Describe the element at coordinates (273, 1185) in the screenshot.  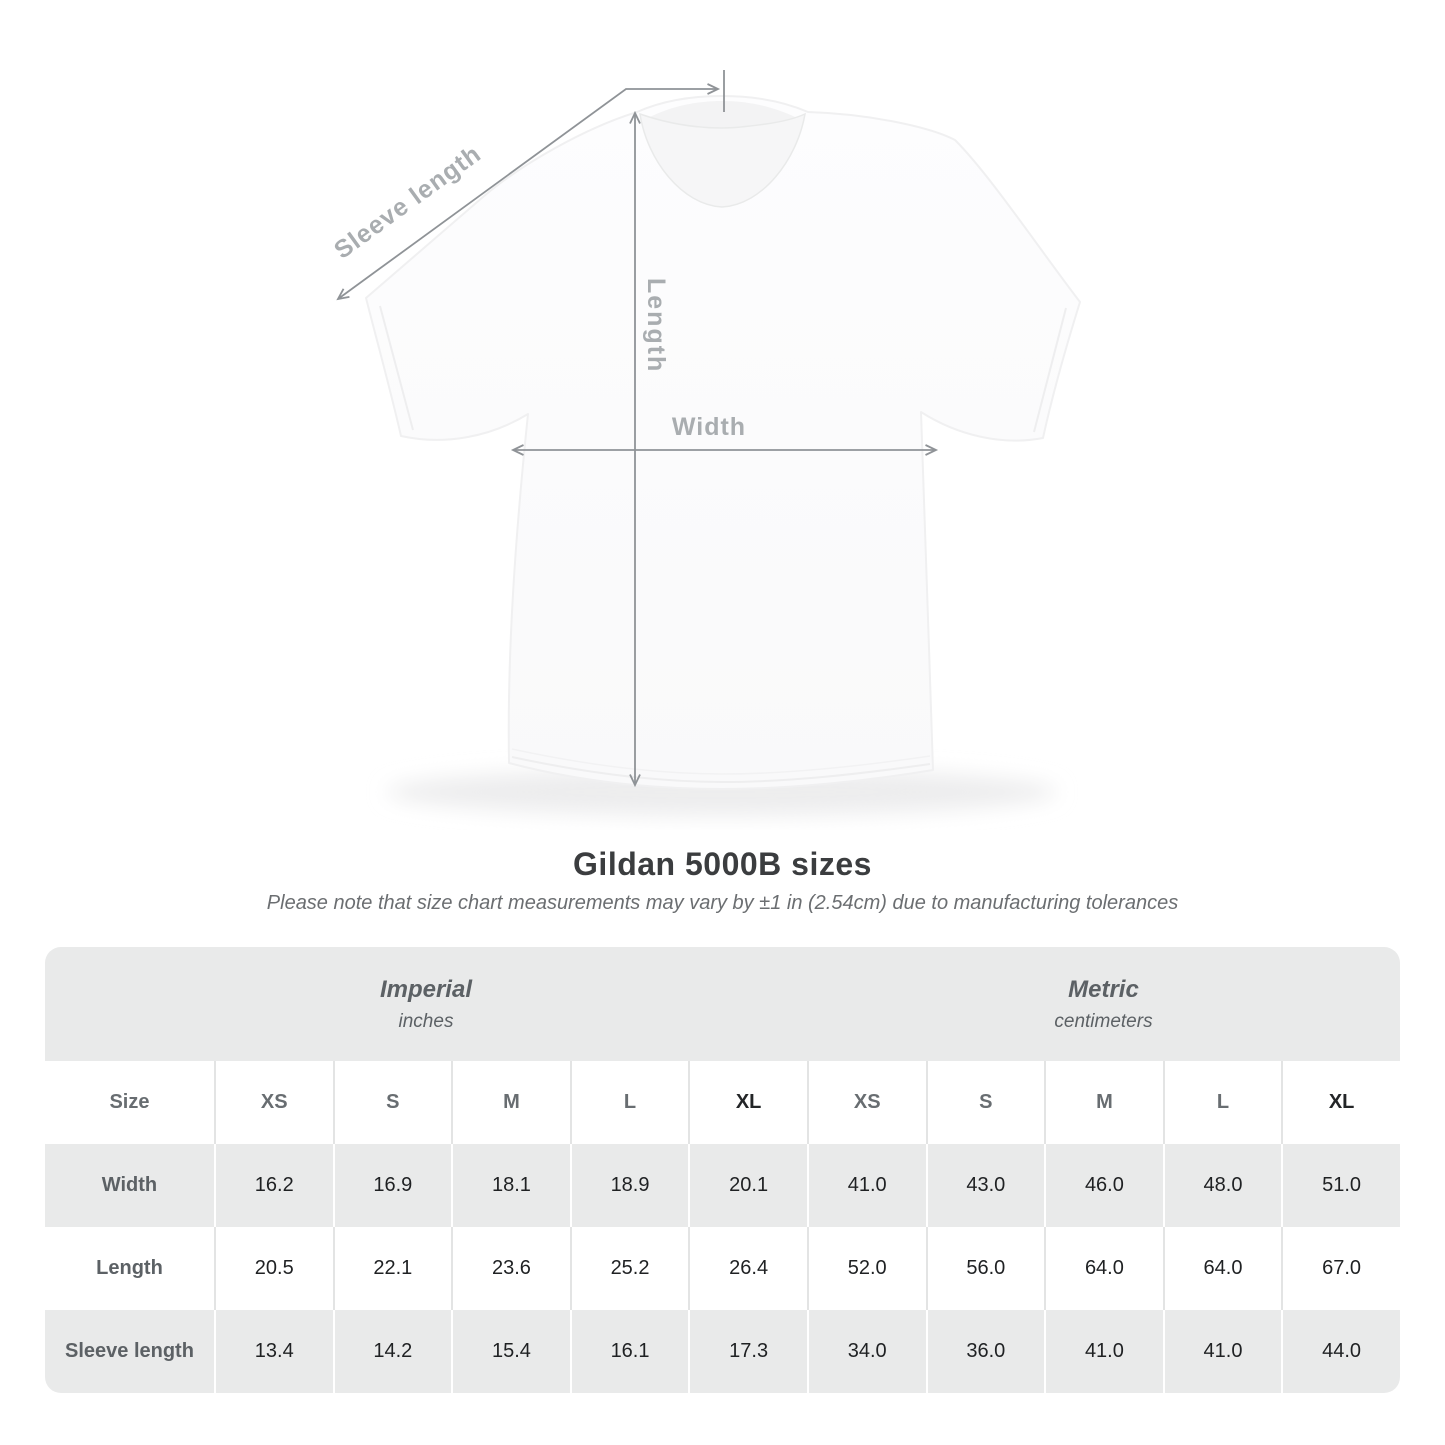
I see `width-imperial-xs: 16.2` at that location.